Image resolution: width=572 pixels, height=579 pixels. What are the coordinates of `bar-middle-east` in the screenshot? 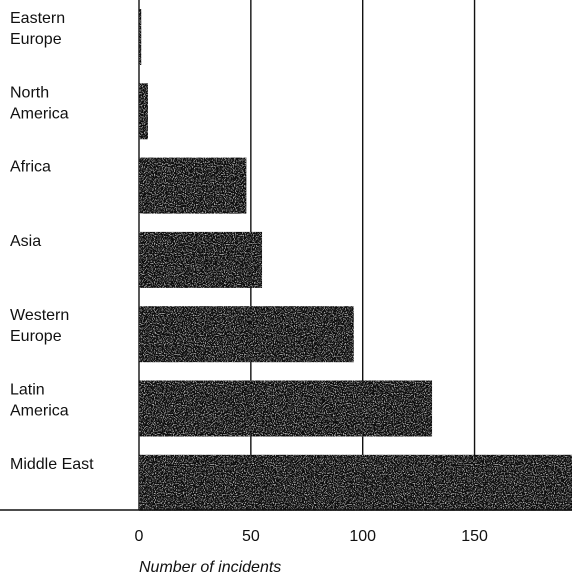 It's located at (355, 482).